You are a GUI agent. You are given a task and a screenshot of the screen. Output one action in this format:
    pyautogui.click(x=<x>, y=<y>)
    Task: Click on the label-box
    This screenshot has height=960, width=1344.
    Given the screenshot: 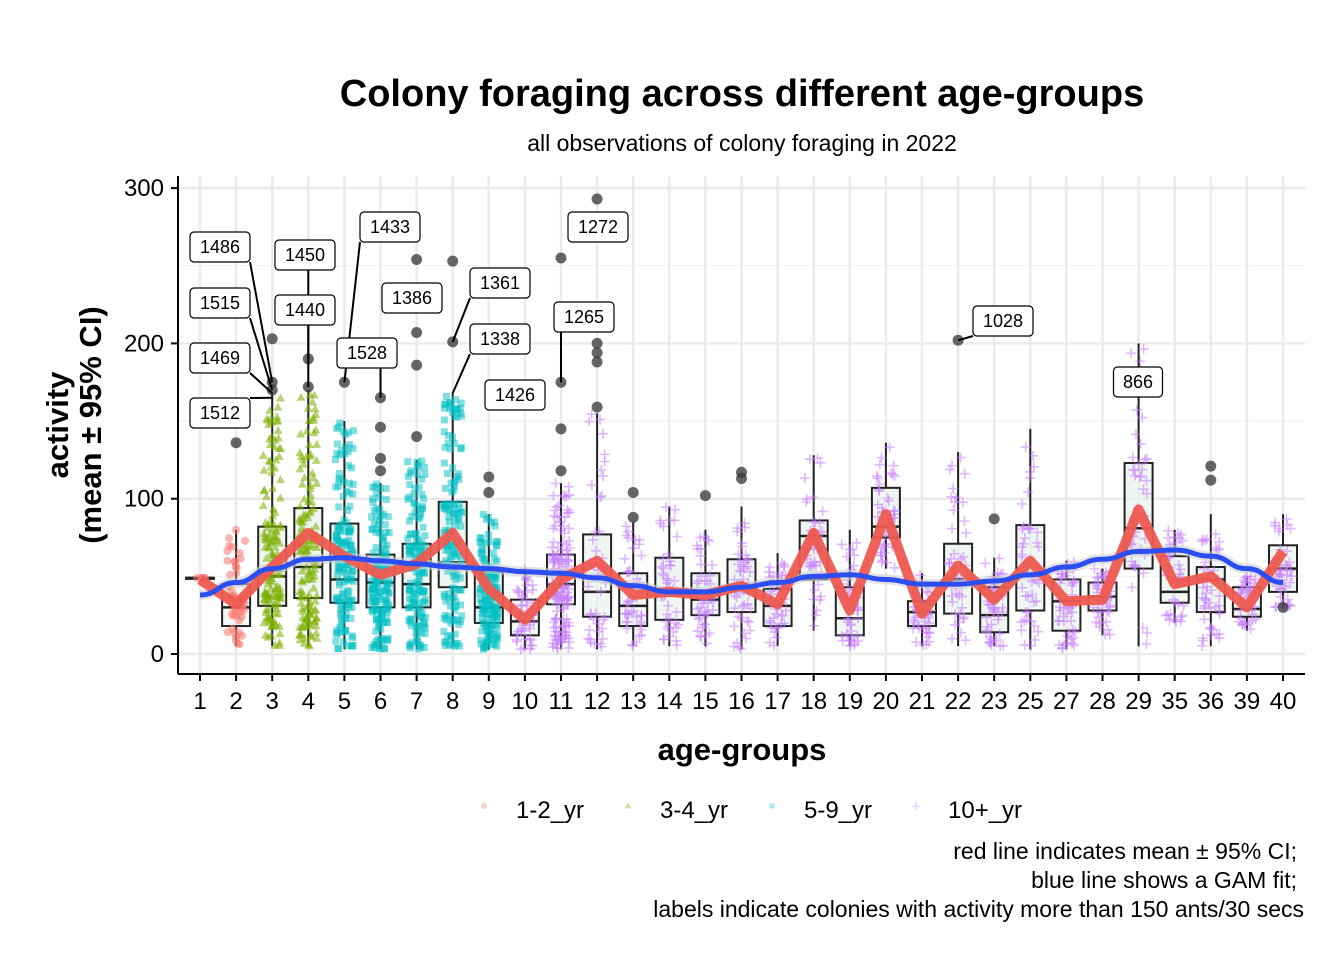 What is the action you would take?
    pyautogui.click(x=584, y=317)
    